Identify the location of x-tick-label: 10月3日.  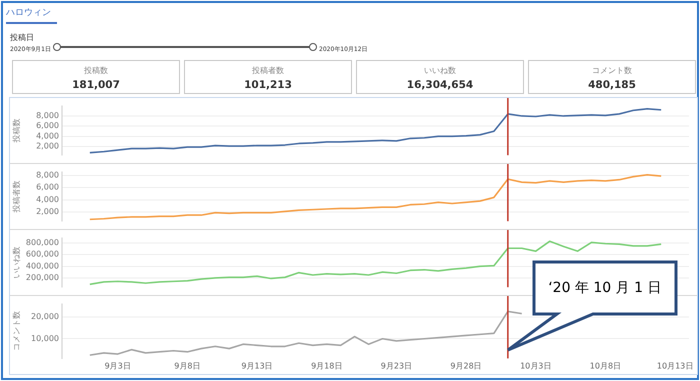
(536, 365).